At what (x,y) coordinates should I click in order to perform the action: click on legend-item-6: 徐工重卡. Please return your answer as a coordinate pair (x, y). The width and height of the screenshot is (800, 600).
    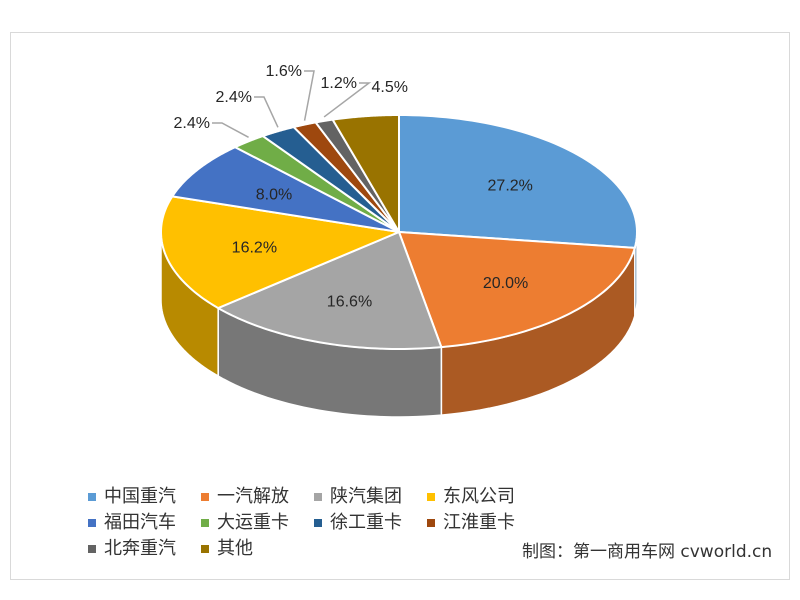
    Looking at the image, I should click on (370, 523).